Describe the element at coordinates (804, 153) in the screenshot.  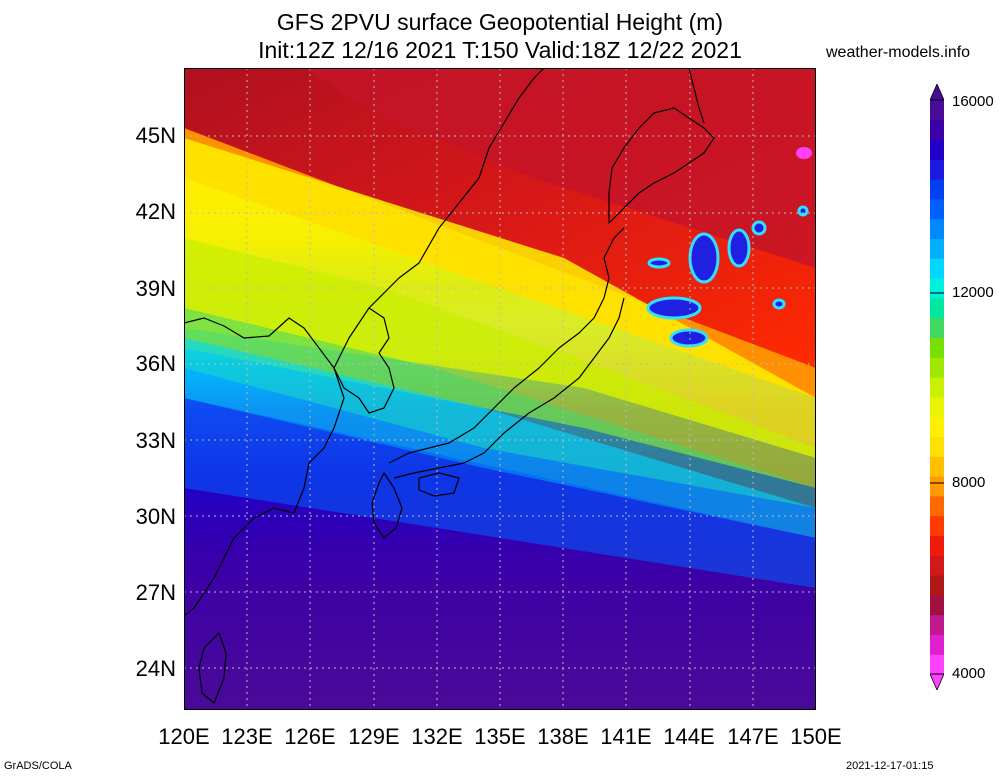
I see `magenta-cell` at that location.